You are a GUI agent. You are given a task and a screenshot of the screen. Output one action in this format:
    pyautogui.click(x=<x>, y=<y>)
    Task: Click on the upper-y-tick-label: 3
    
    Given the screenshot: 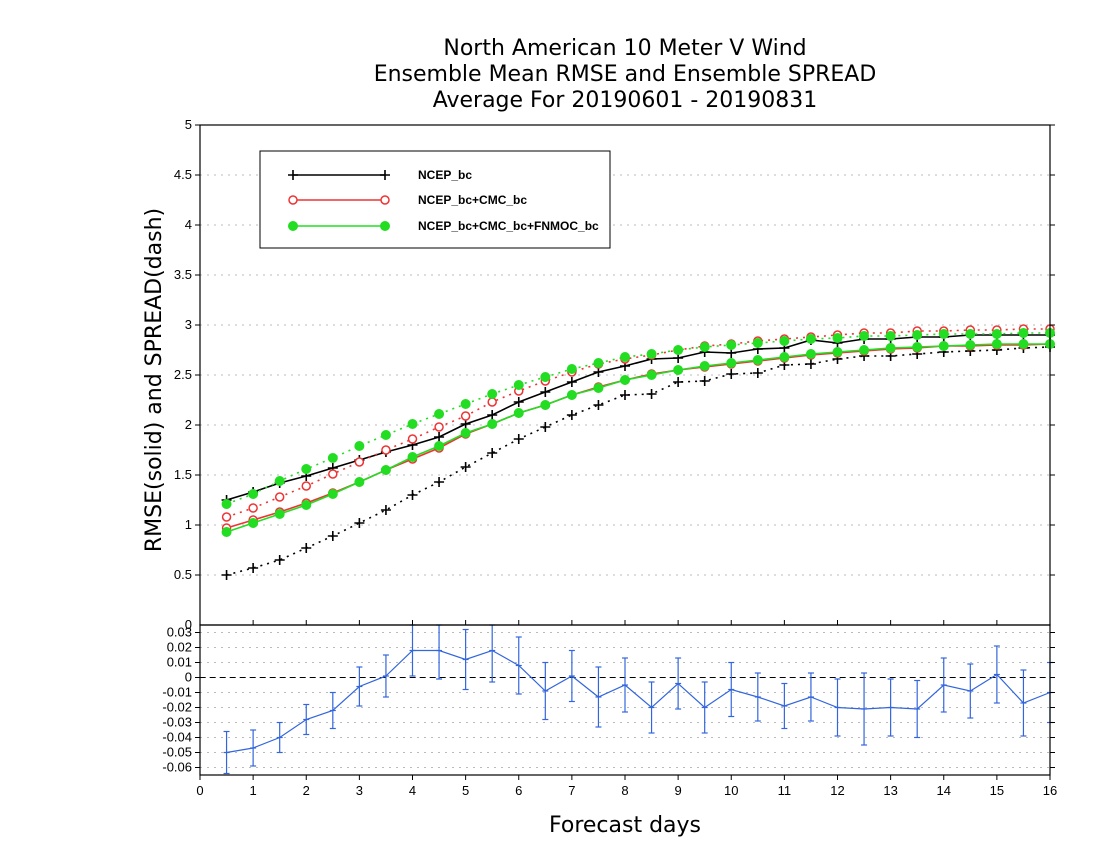 What is the action you would take?
    pyautogui.click(x=188, y=324)
    